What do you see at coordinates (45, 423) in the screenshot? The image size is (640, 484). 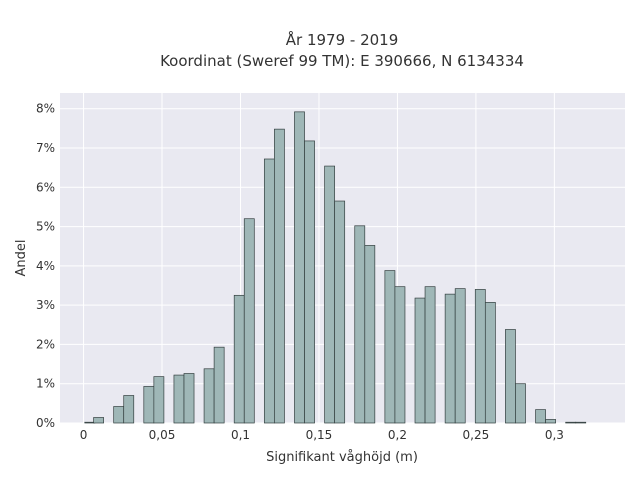 I see `y-tick-label: 0%` at bounding box center [45, 423].